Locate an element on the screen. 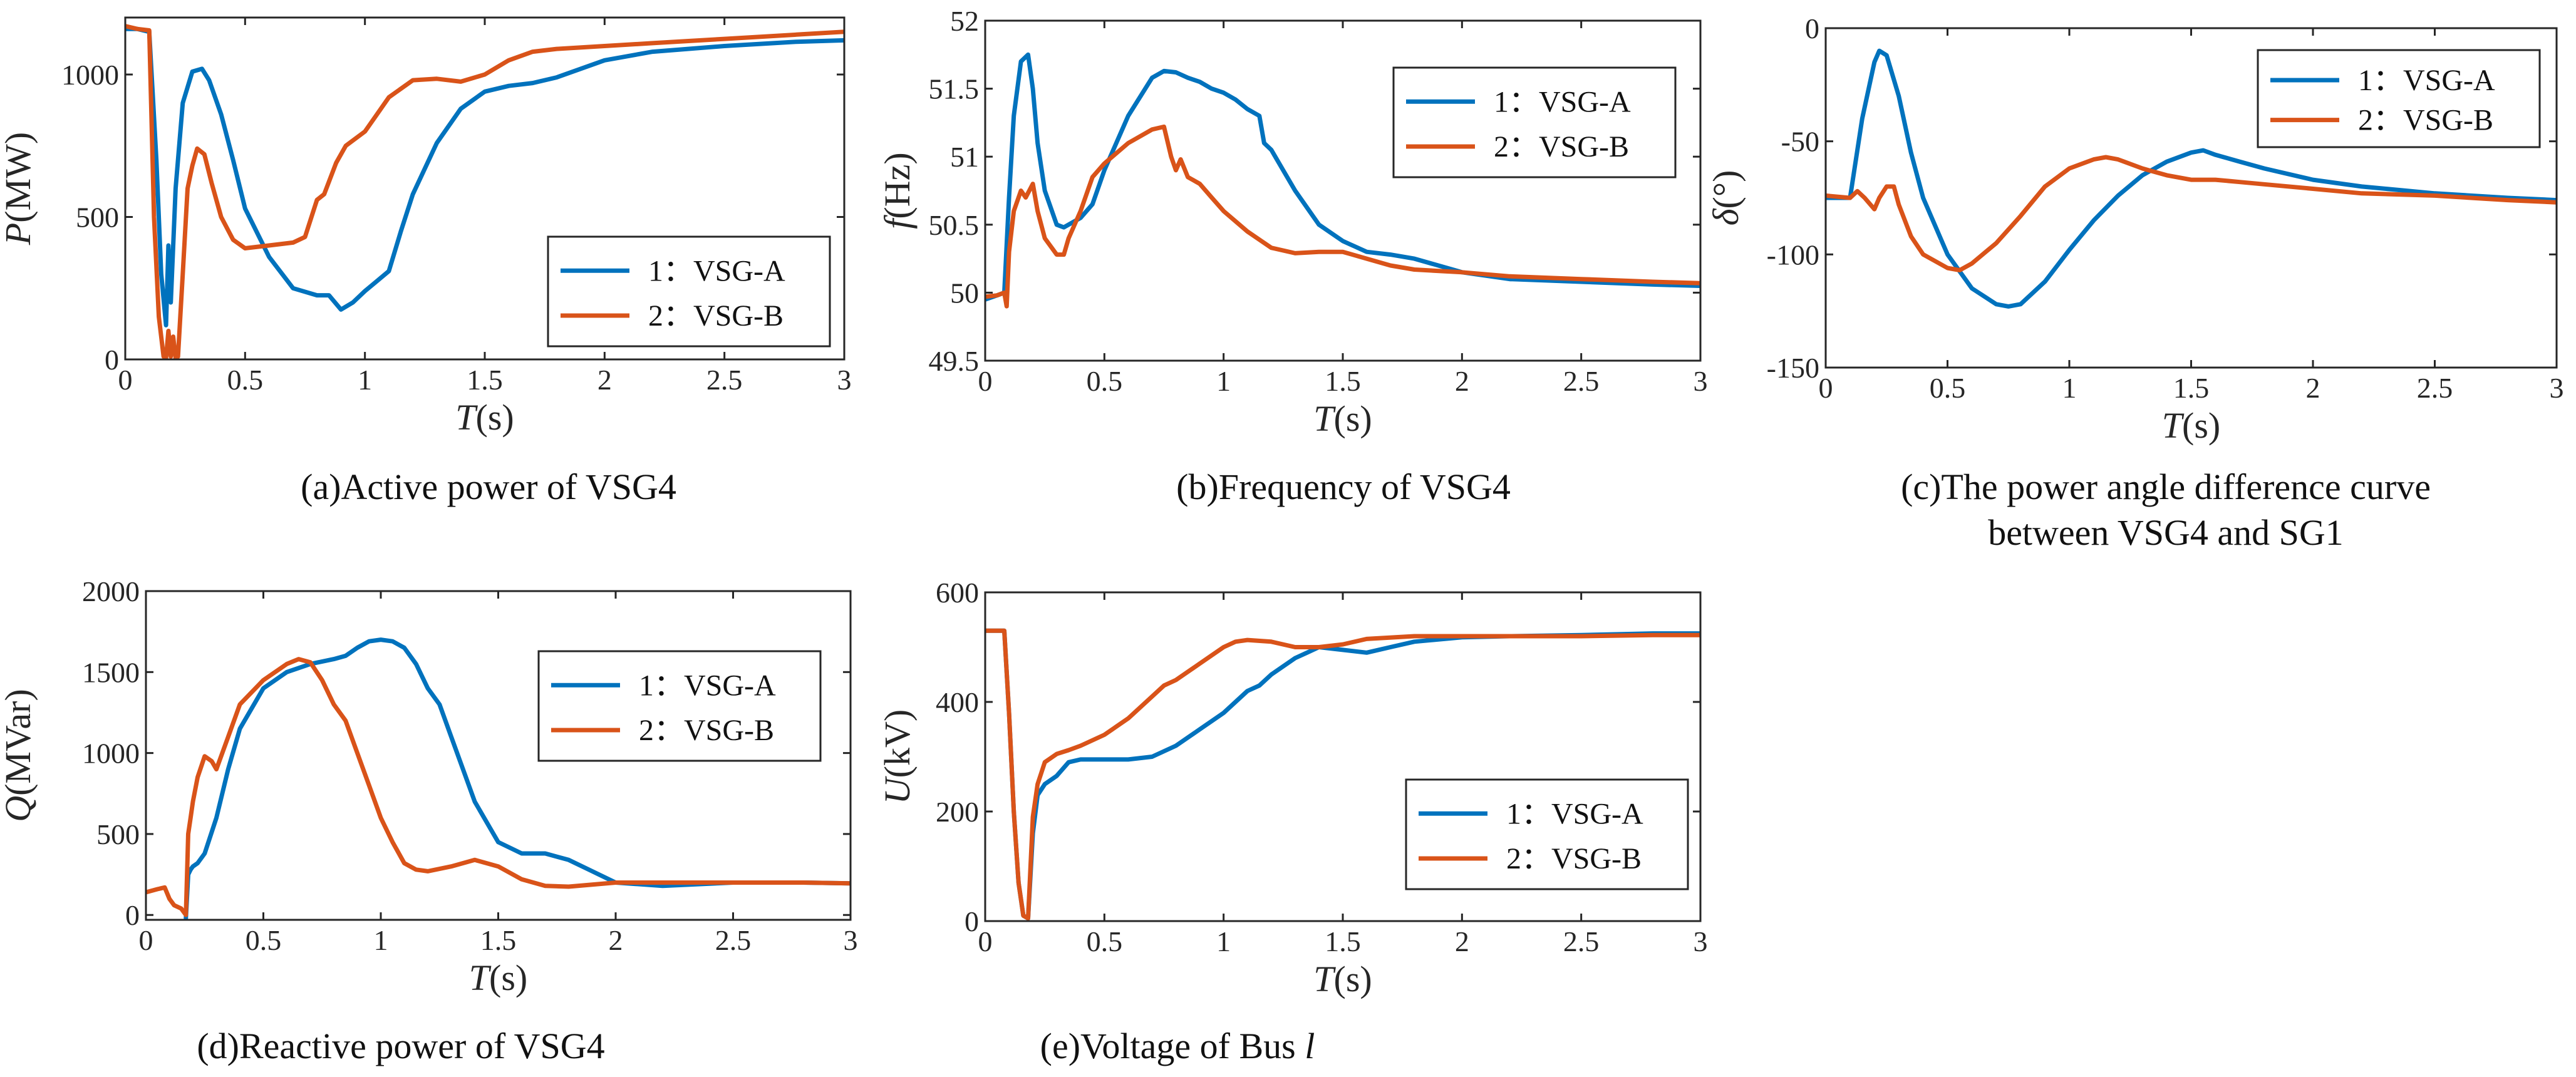 The image size is (2576, 1077). y-tick-label: 49.5 is located at coordinates (954, 361).